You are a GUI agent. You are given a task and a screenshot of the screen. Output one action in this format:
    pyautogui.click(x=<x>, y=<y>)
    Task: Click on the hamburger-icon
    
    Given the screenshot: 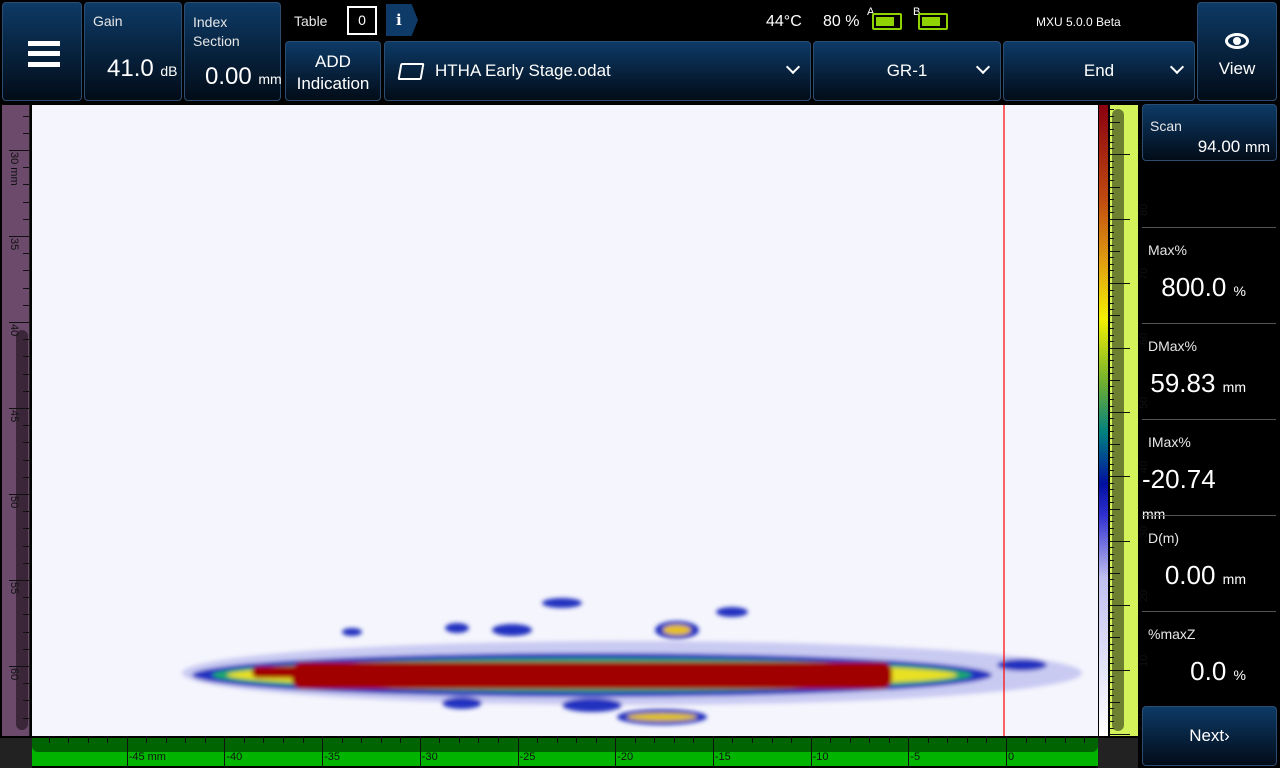 What is the action you would take?
    pyautogui.click(x=44, y=54)
    